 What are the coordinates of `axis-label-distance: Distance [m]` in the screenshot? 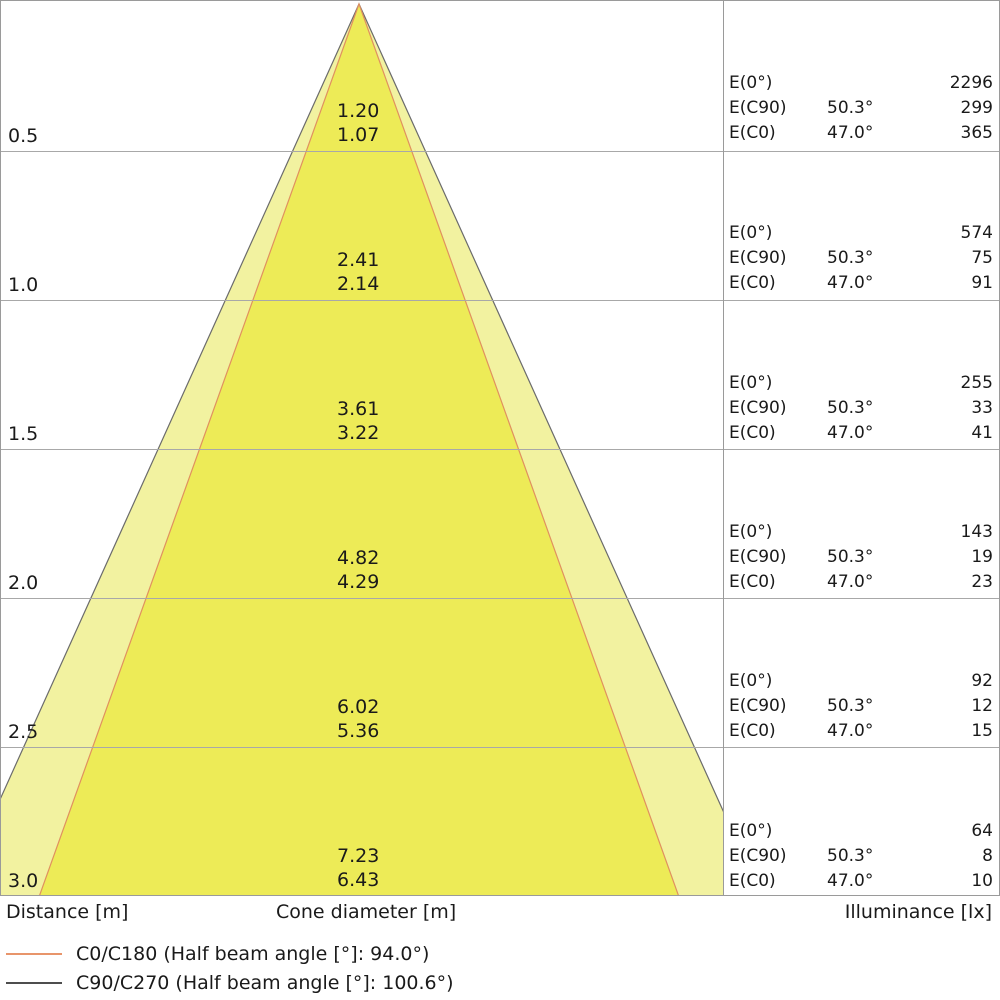 It's located at (67, 912).